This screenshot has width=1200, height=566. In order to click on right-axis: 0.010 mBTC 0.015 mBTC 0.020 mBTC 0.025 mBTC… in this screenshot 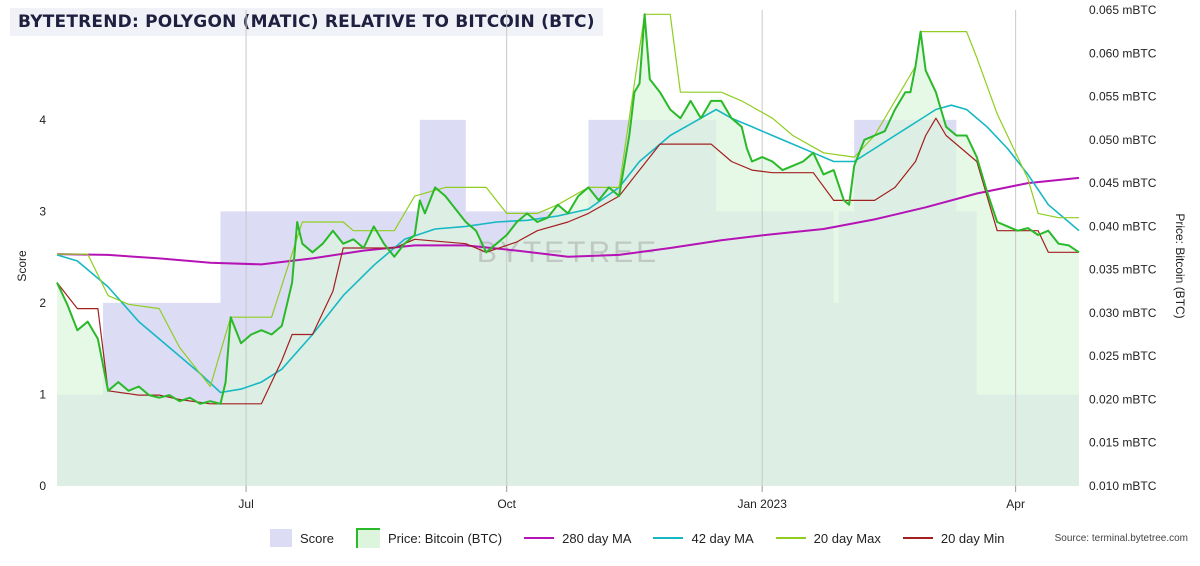, I will do `click(1123, 248)`.